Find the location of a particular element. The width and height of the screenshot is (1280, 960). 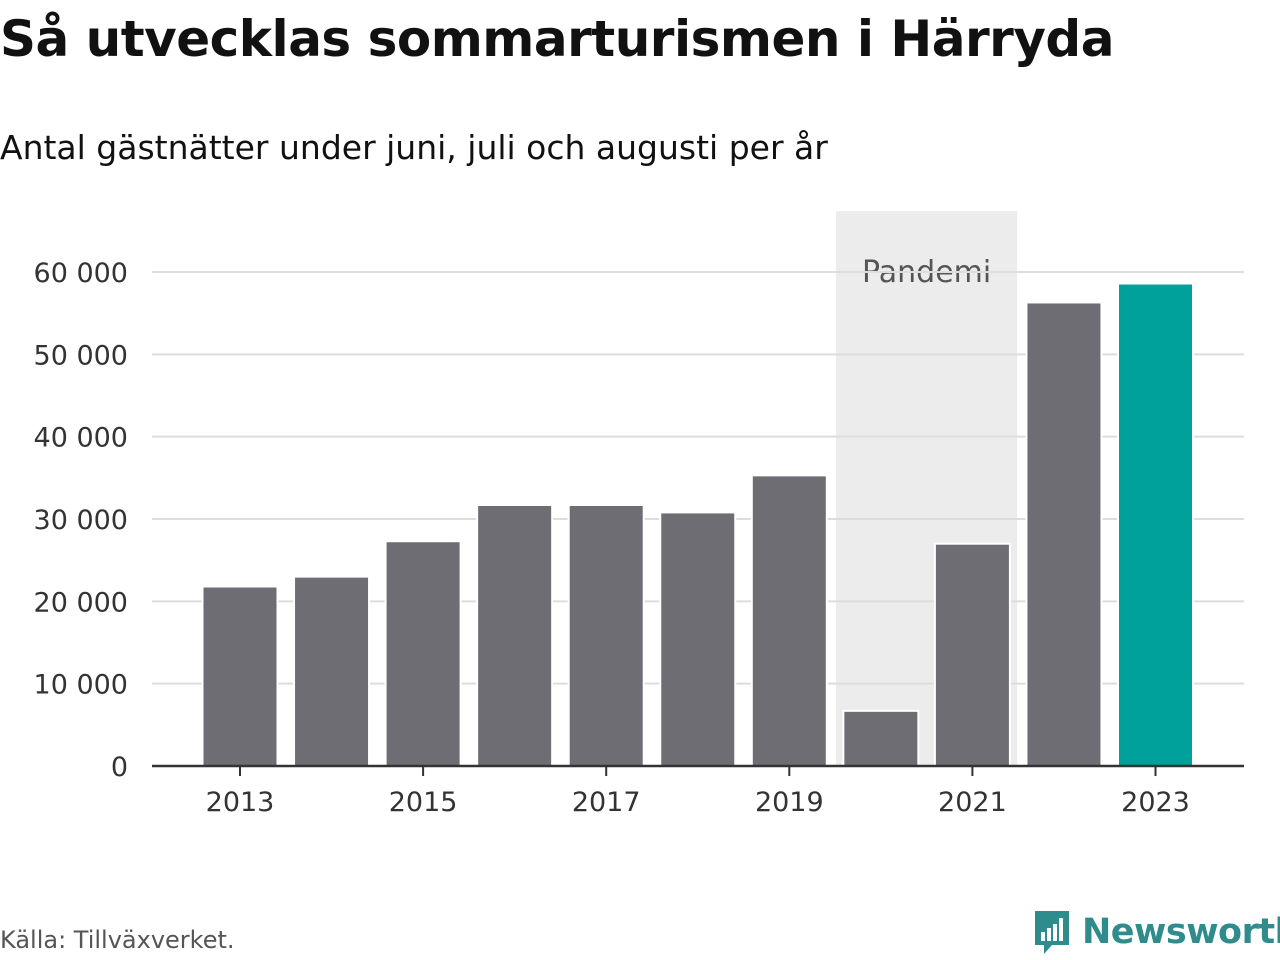

y-tick-label: 10 000 is located at coordinates (81, 685).